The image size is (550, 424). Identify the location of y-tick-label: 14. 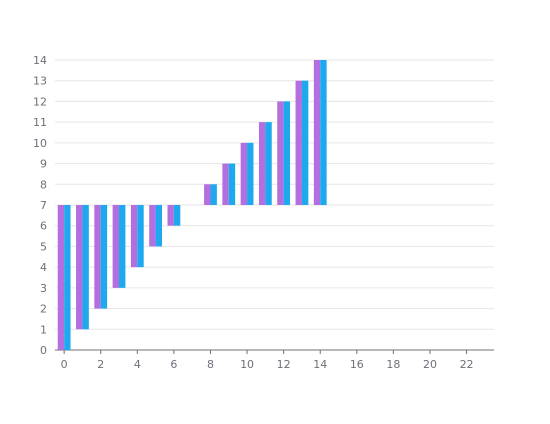
(40, 60).